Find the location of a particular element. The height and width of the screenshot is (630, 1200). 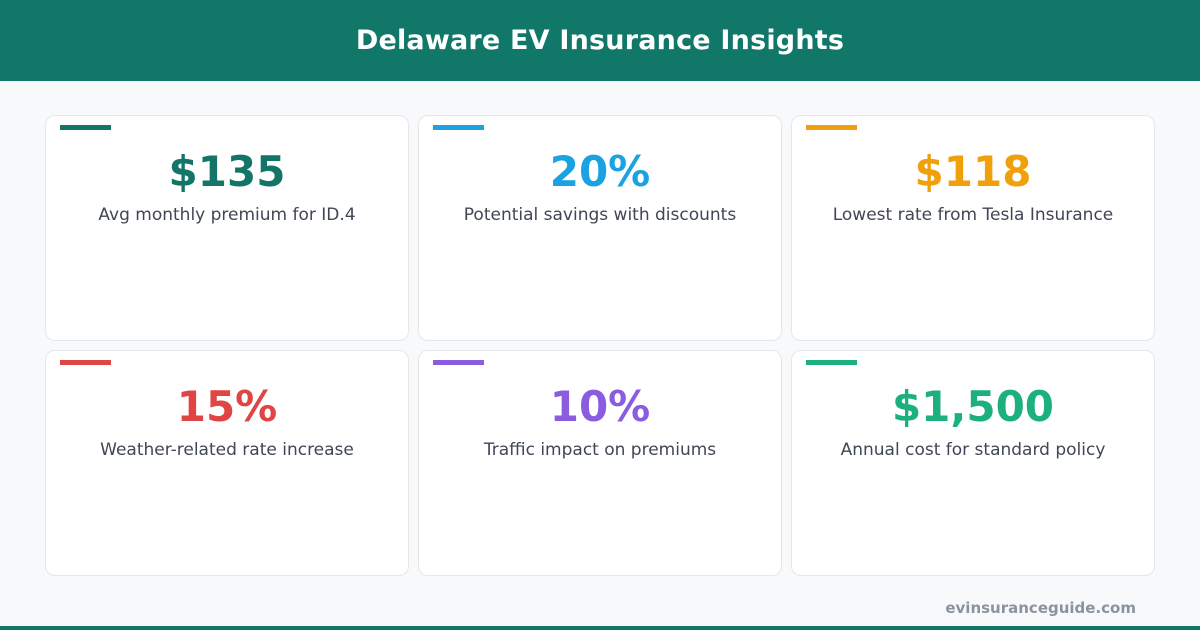

stat-label: Weather-related rate increase is located at coordinates (227, 450).